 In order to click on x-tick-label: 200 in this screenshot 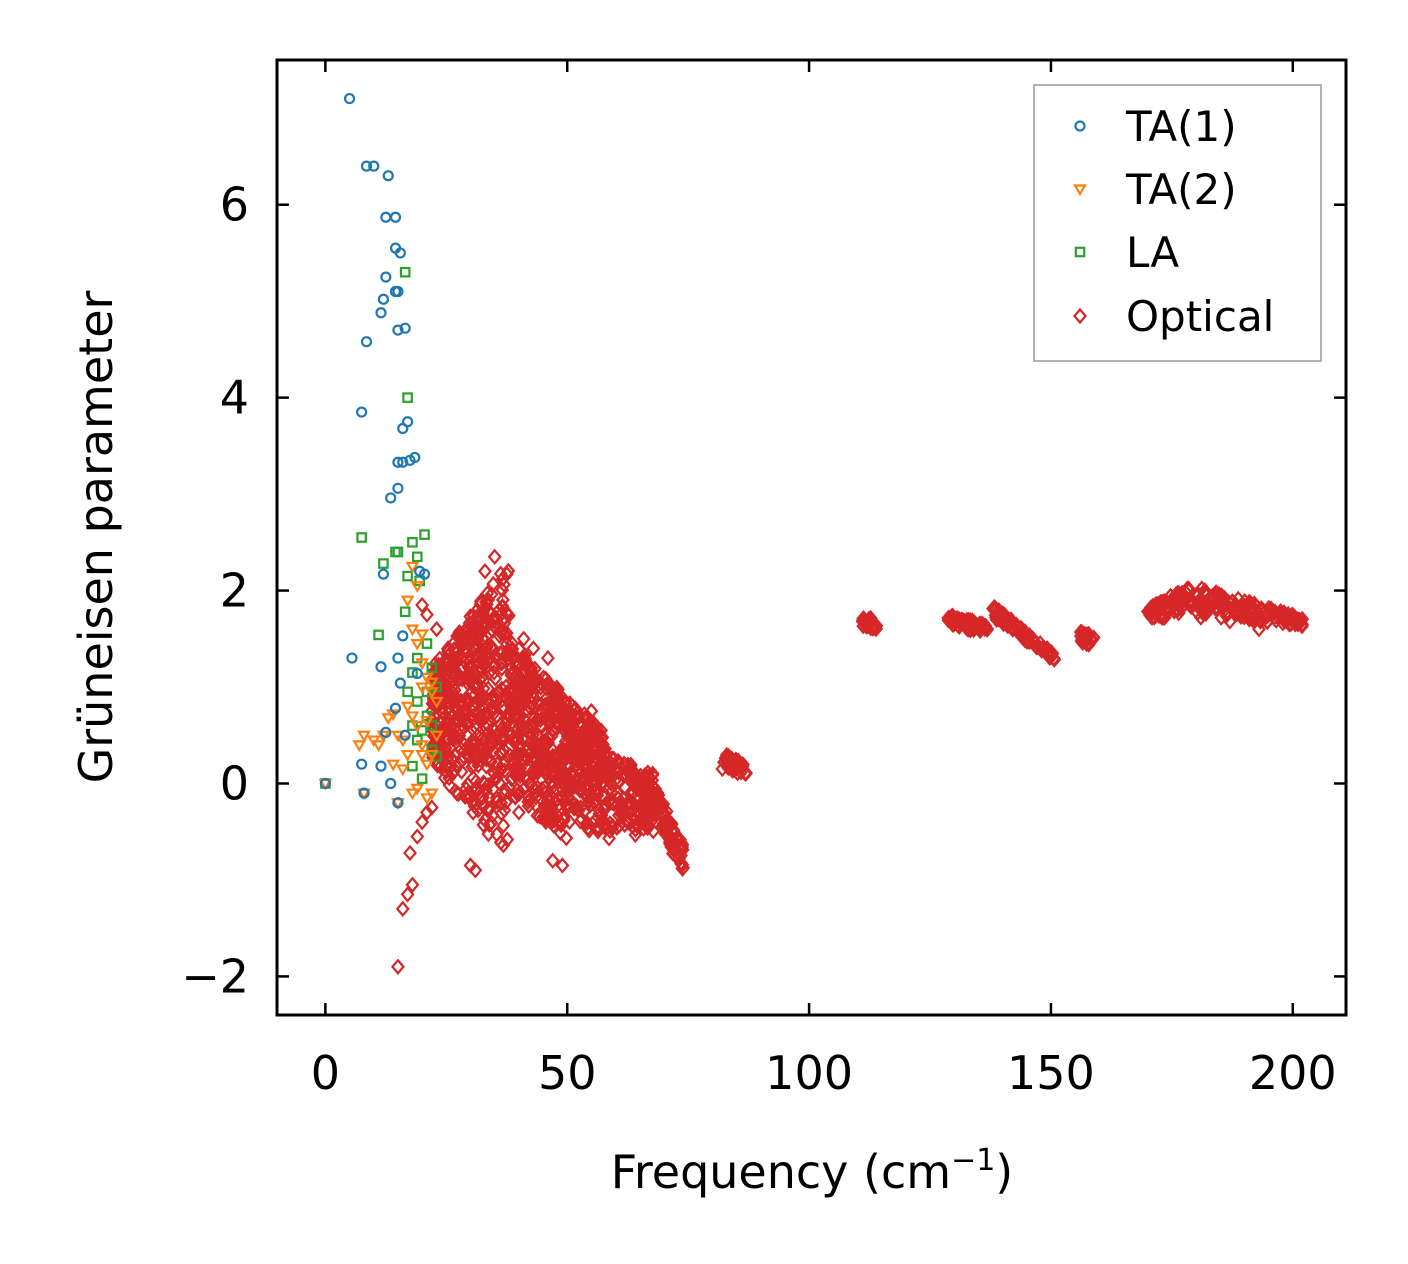, I will do `click(1293, 1073)`.